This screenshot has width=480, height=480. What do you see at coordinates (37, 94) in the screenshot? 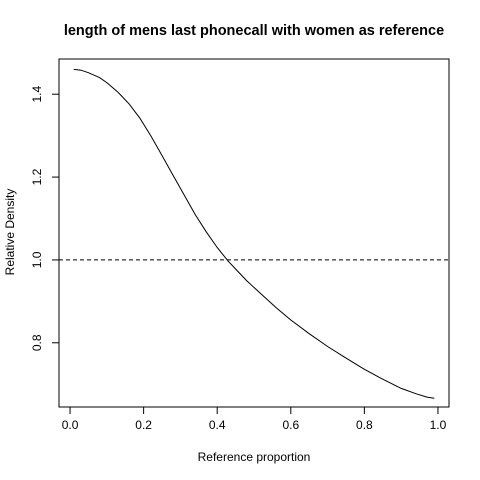
I see `y-tick-label: 1.4` at bounding box center [37, 94].